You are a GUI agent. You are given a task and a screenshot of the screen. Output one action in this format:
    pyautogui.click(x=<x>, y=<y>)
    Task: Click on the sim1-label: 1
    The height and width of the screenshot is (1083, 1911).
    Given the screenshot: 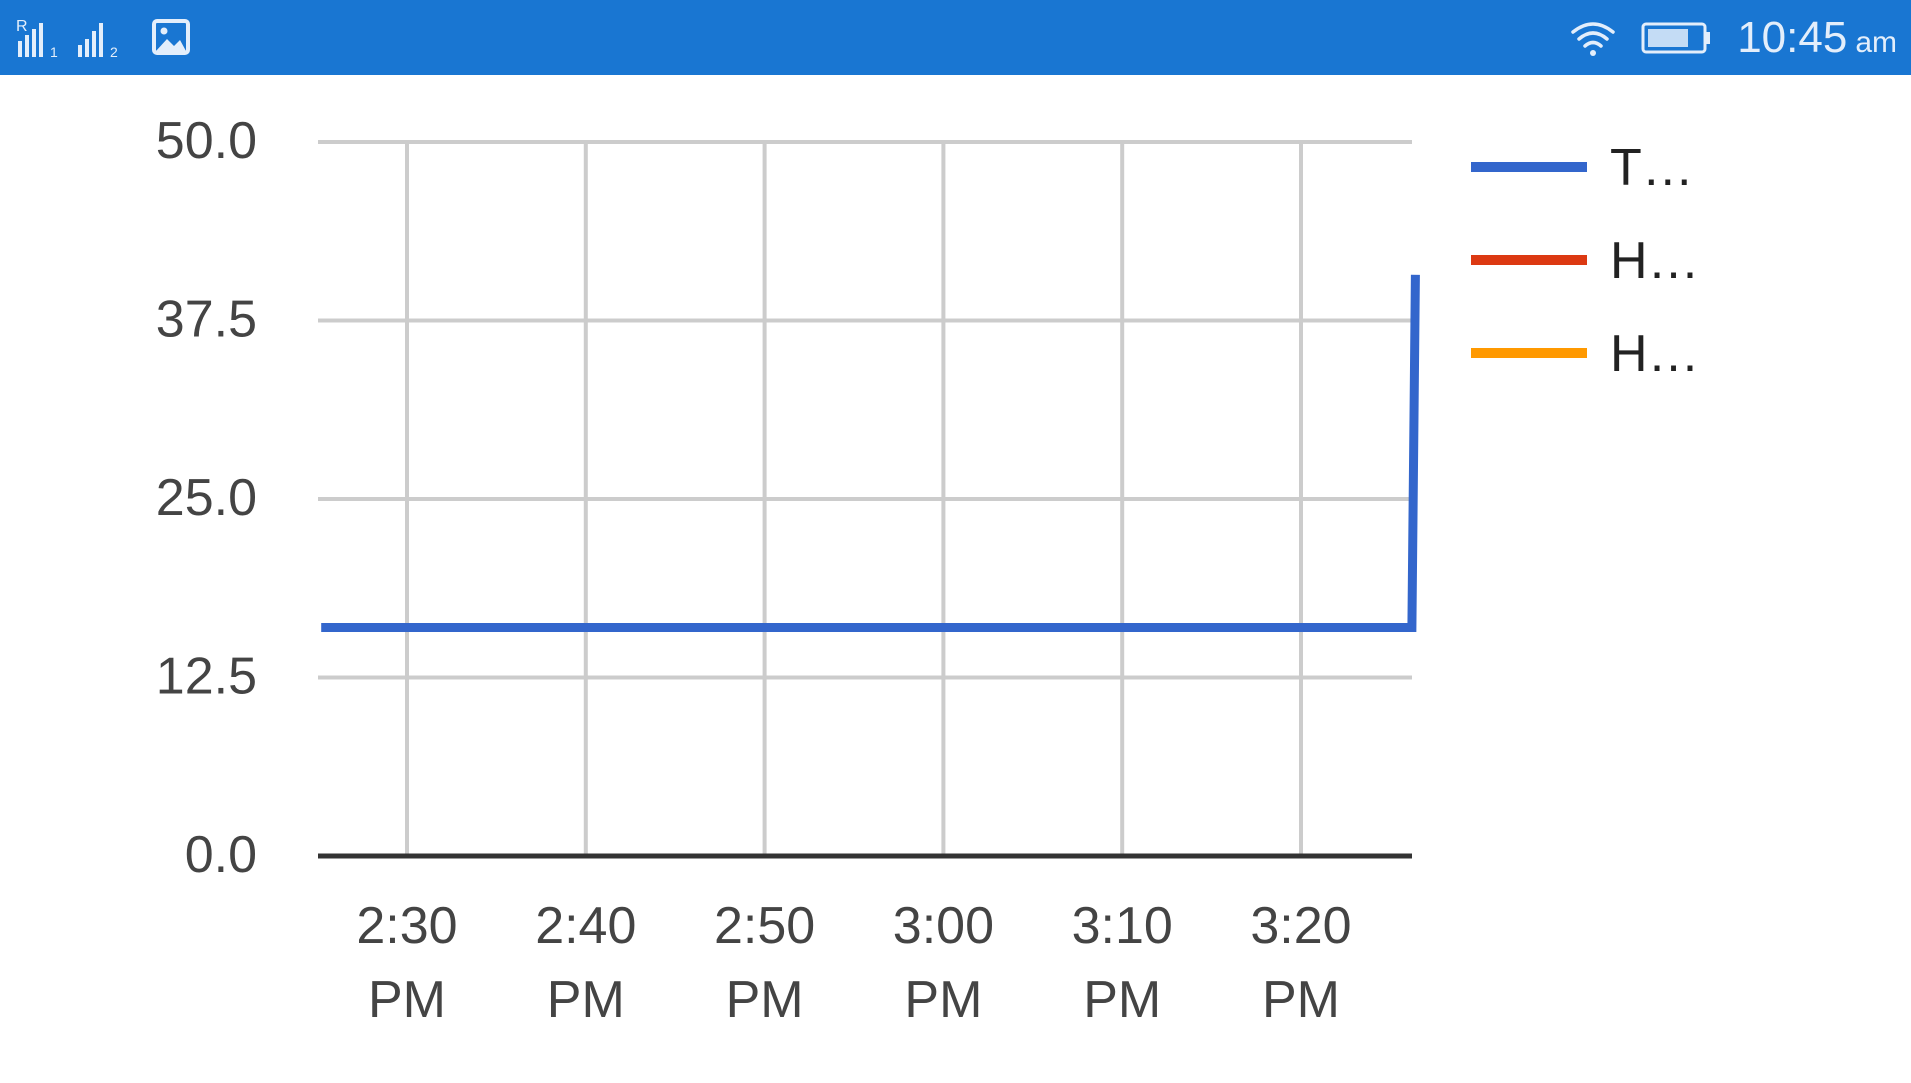 What is the action you would take?
    pyautogui.click(x=54, y=51)
    